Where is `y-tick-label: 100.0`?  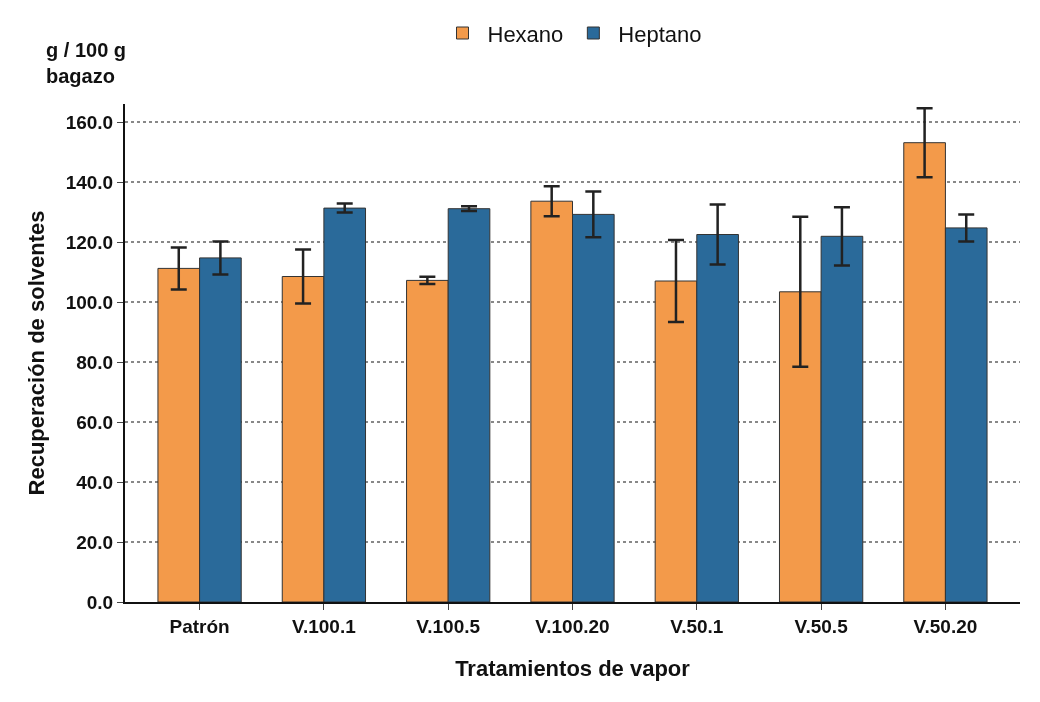
y-tick-label: 100.0 is located at coordinates (89, 302).